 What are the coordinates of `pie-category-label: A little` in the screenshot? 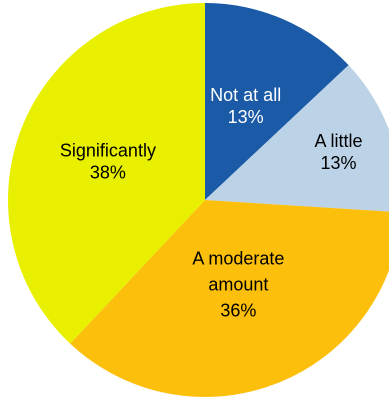 It's located at (338, 141).